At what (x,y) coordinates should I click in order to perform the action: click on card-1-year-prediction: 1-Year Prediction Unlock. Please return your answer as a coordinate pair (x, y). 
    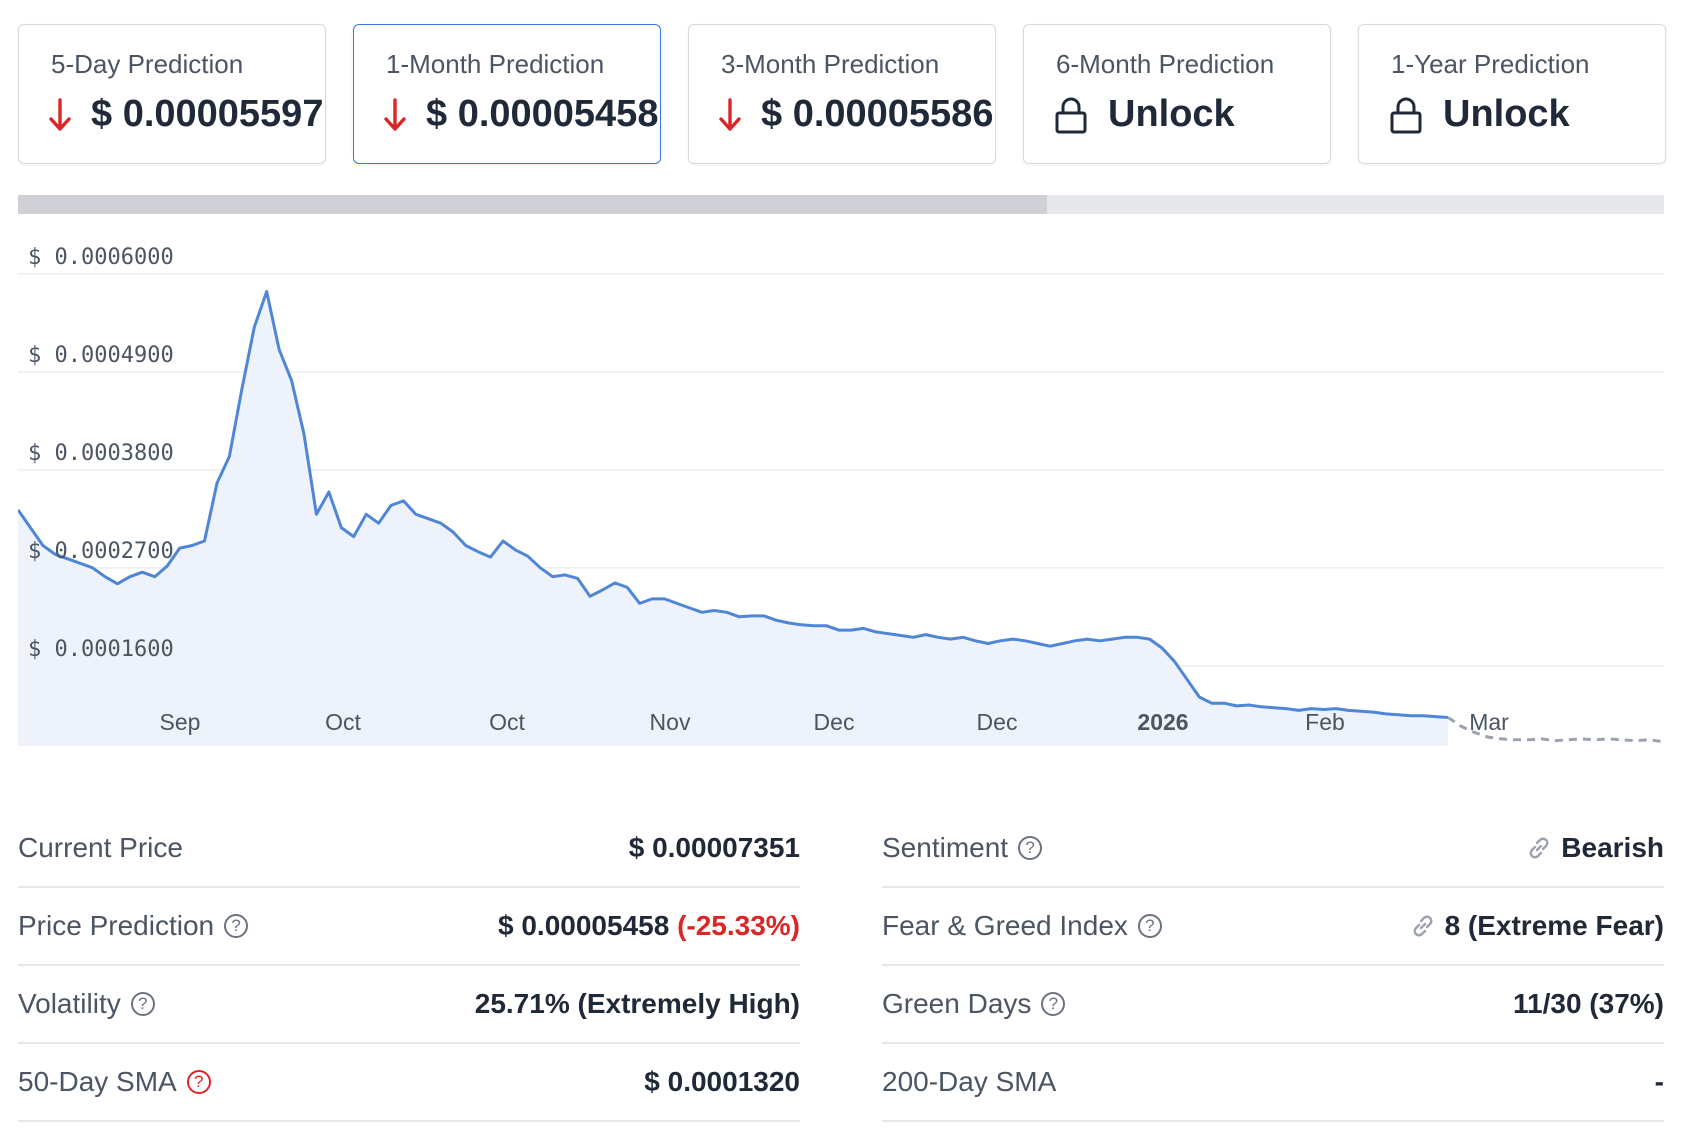
    Looking at the image, I should click on (1512, 94).